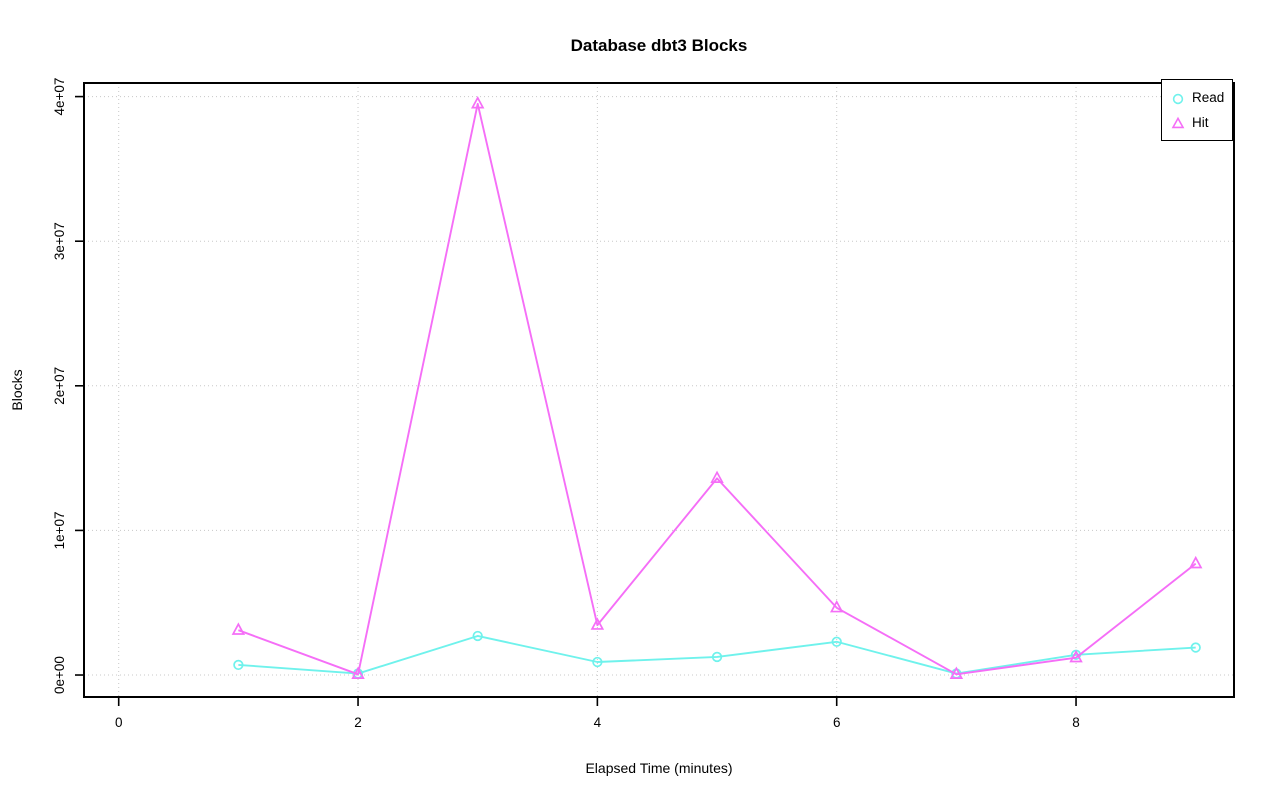 The width and height of the screenshot is (1280, 801). I want to click on y-tick-label: 1e+07, so click(59, 530).